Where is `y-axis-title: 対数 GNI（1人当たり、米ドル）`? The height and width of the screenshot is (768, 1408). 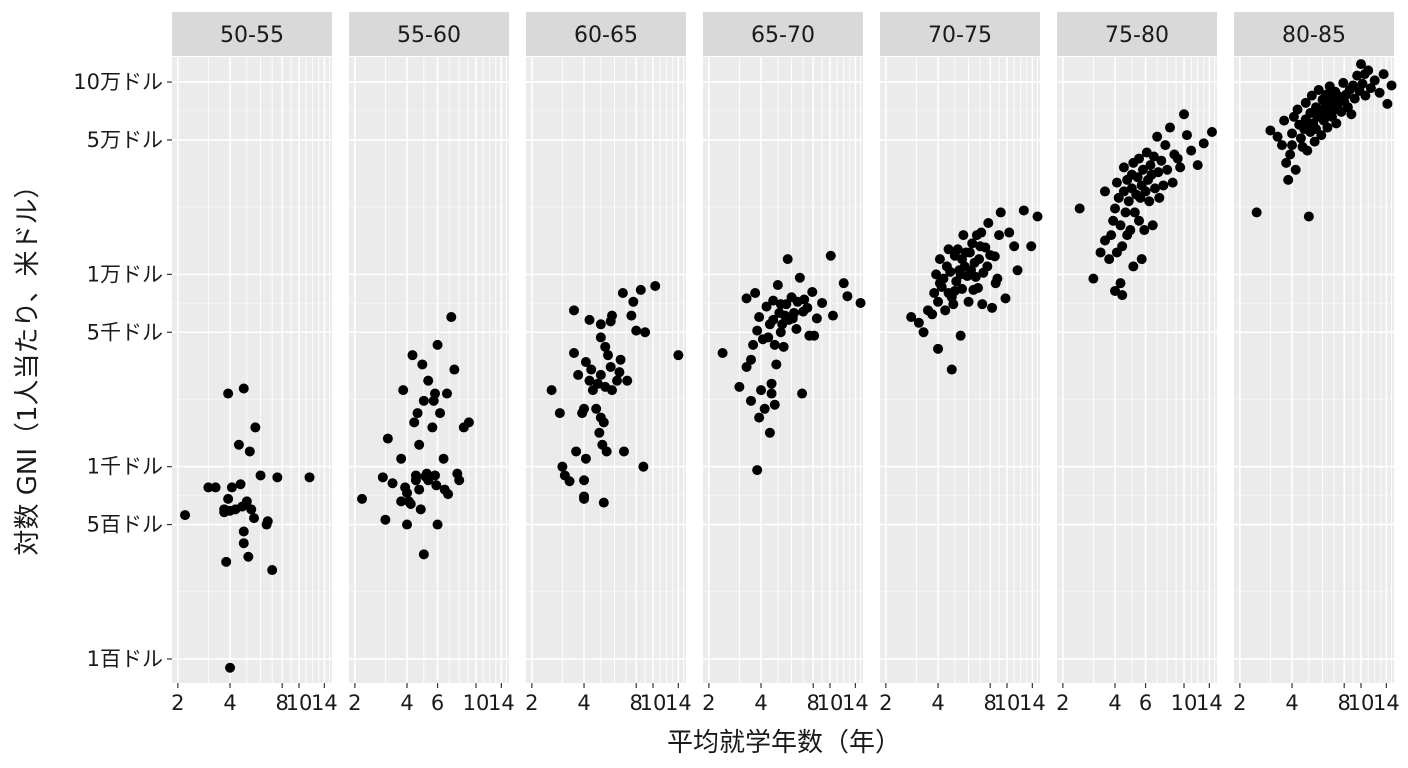
y-axis-title: 対数 GNI（1人当たり、米ドル） is located at coordinates (28, 363).